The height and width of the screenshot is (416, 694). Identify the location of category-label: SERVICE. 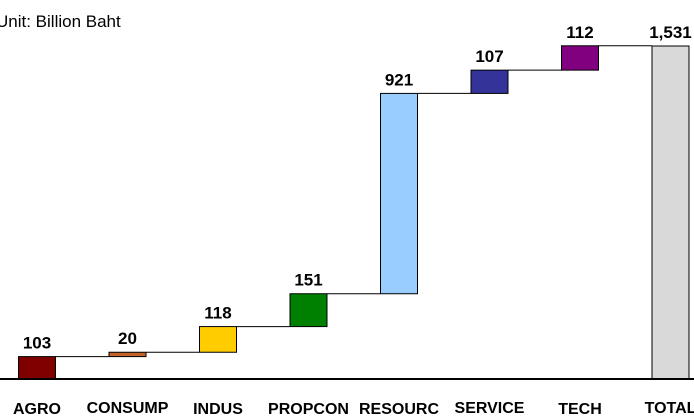
(490, 408).